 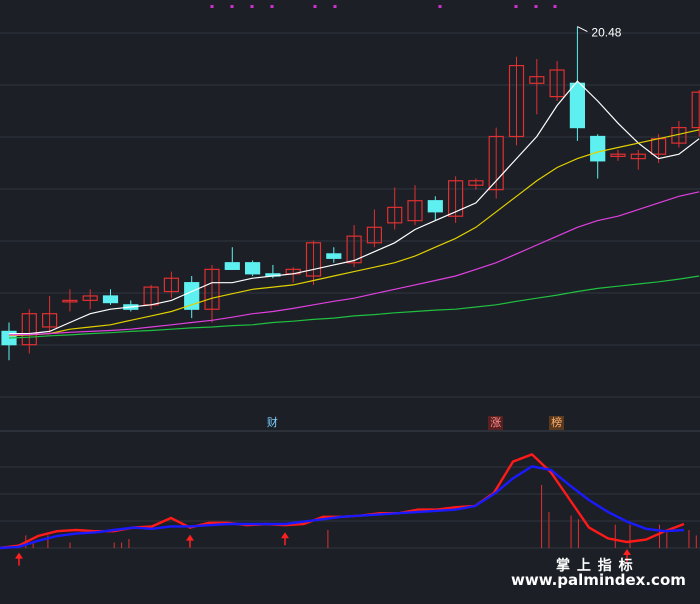 I want to click on watermark-title: 掌 上 指 标, so click(x=595, y=566).